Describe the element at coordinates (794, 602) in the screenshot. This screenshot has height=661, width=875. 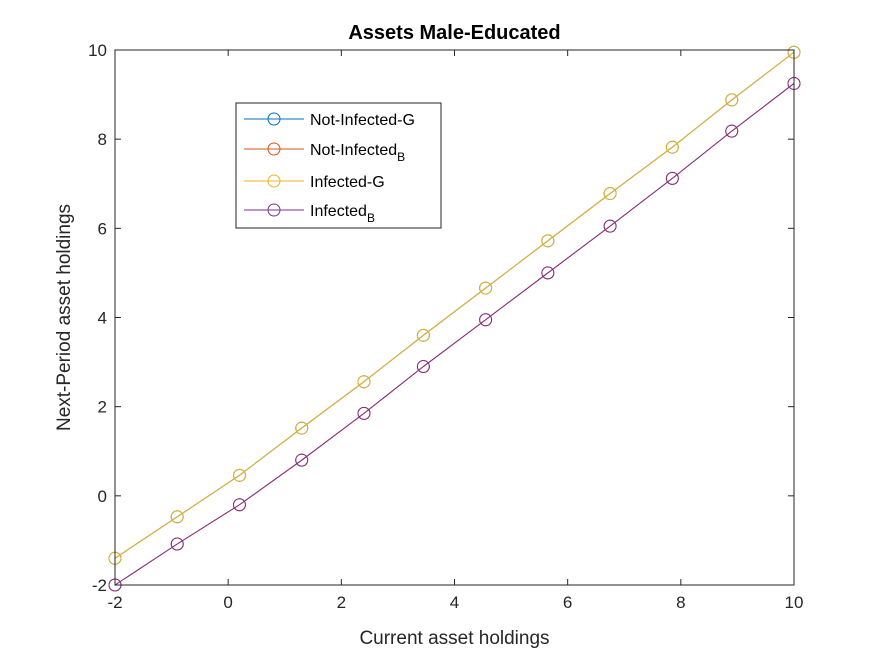
I see `x-tick-label: 10` at that location.